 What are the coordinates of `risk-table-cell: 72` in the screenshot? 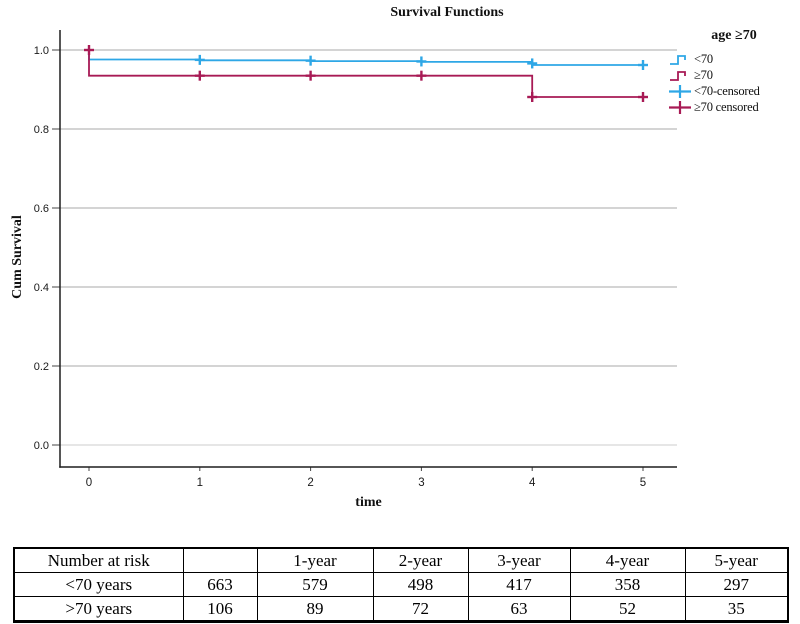 It's located at (420, 609).